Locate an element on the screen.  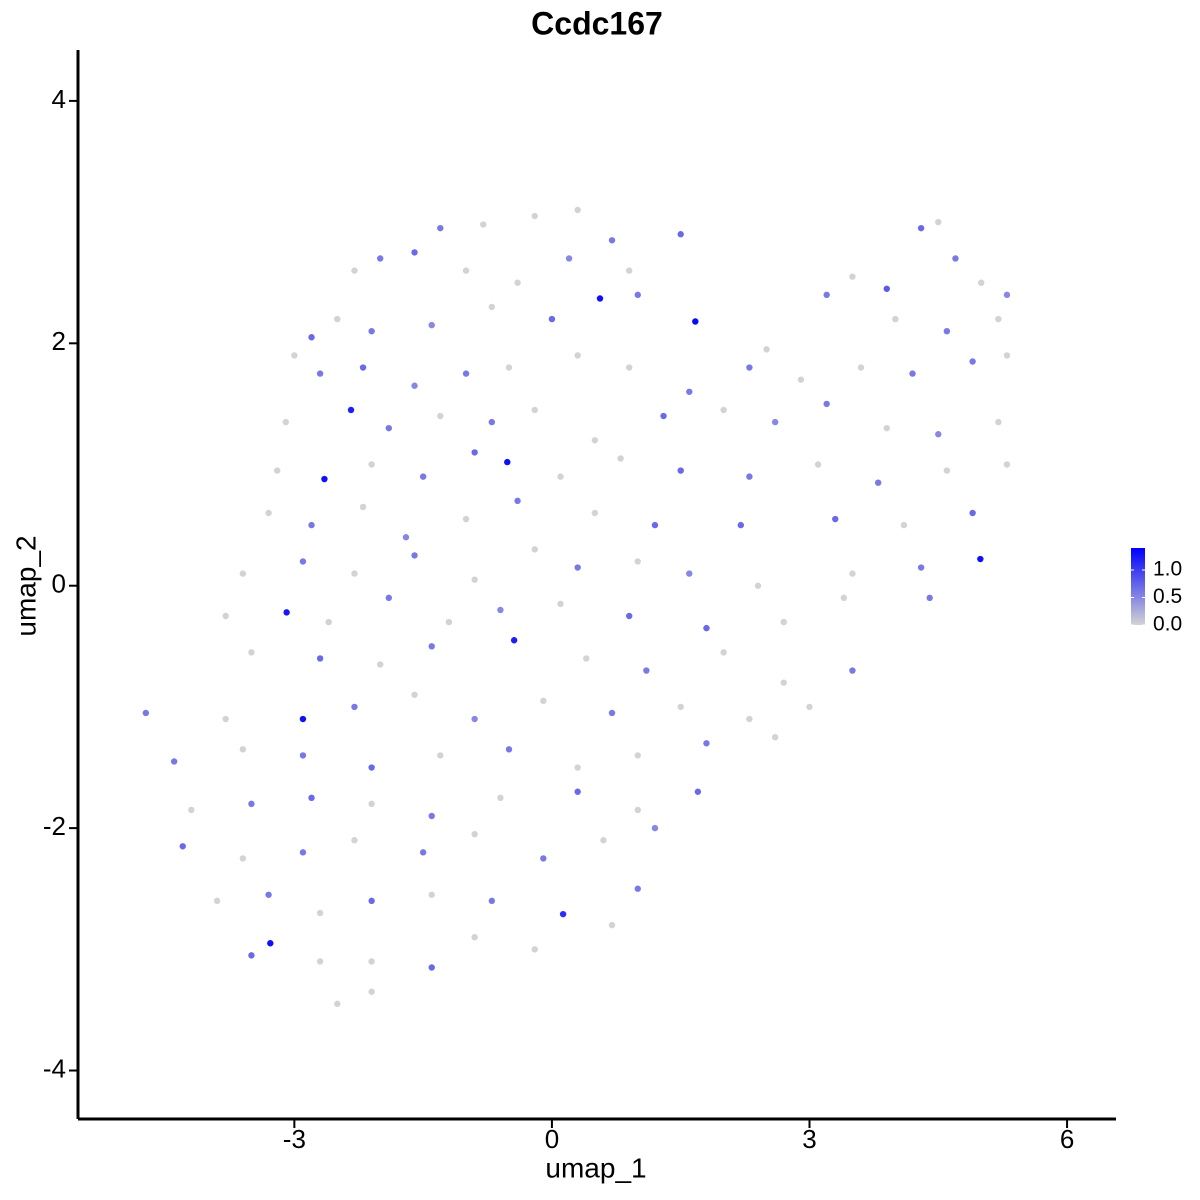
colorbar-tick-label: 0.5 is located at coordinates (1167, 596).